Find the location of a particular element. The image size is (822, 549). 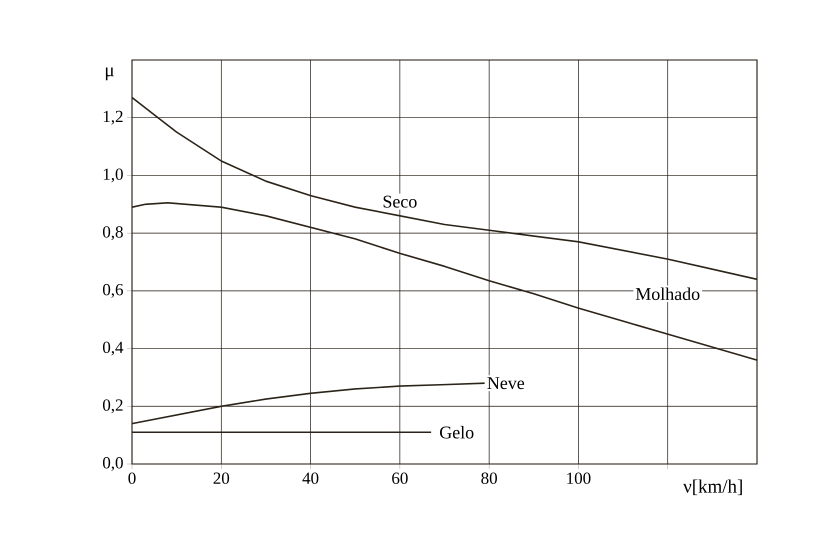

x-tick-label: 80 is located at coordinates (489, 478).